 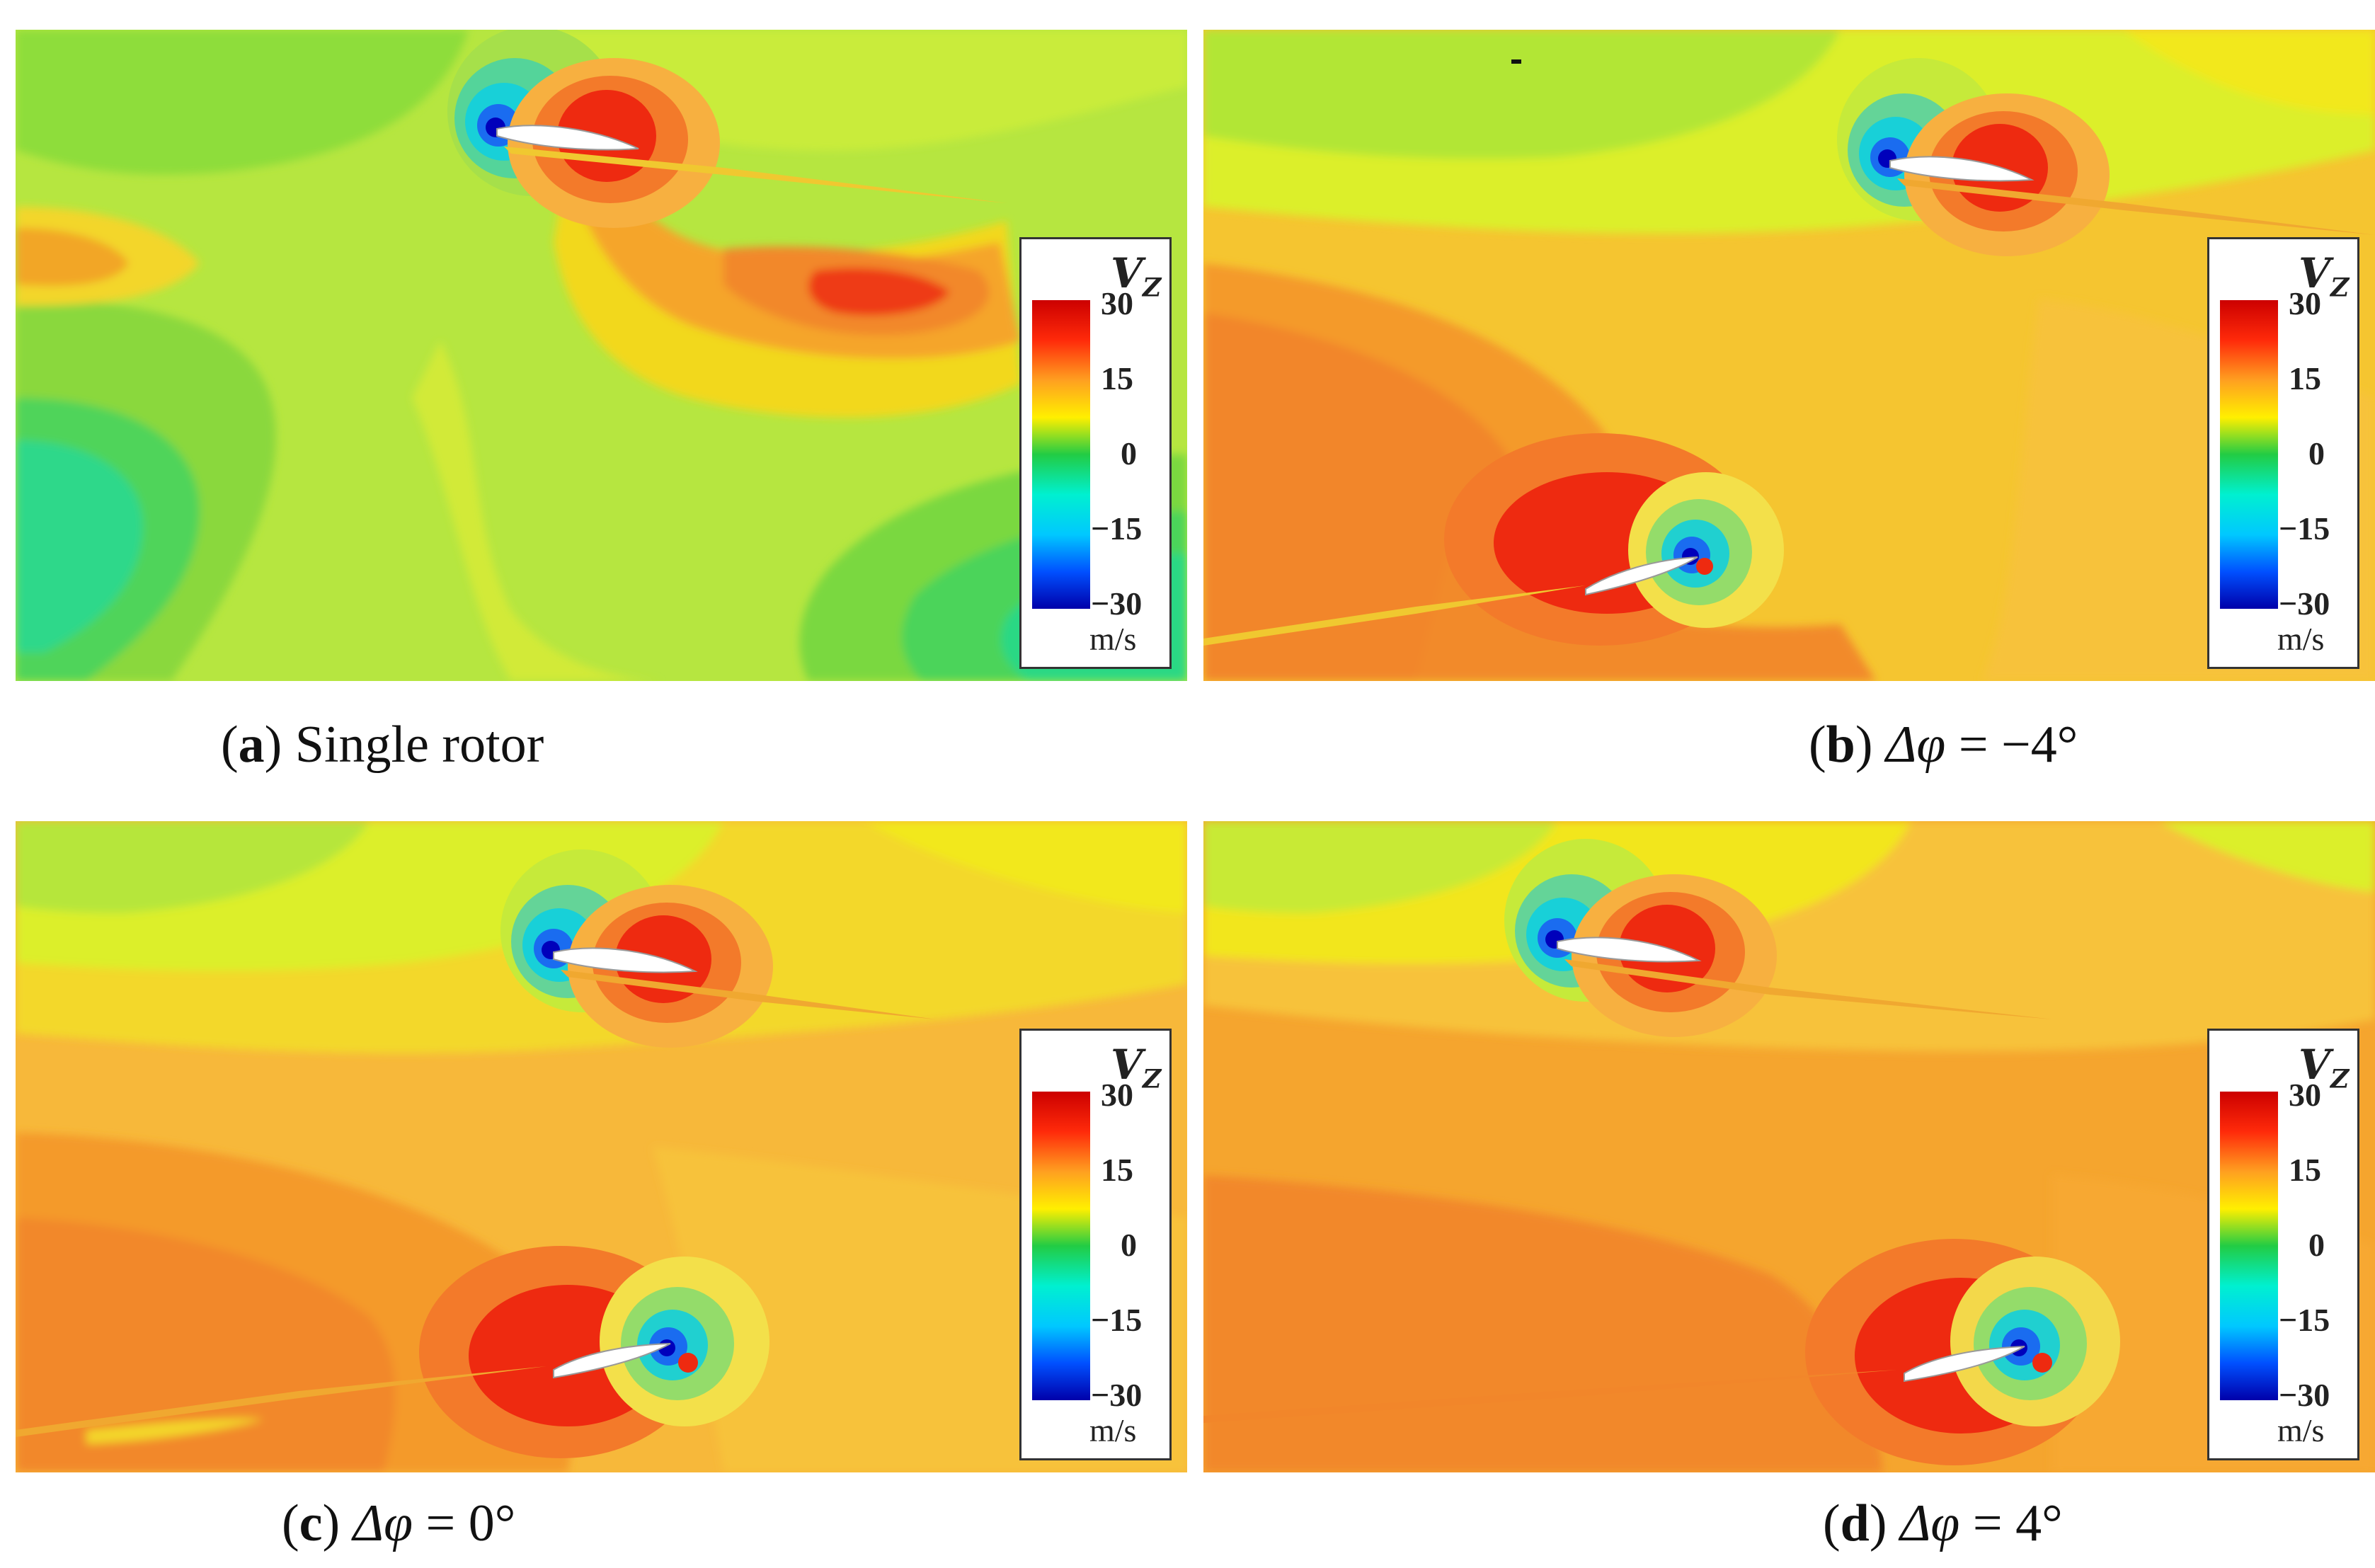 I want to click on rotor-blade-c-upper, so click(x=718, y=949).